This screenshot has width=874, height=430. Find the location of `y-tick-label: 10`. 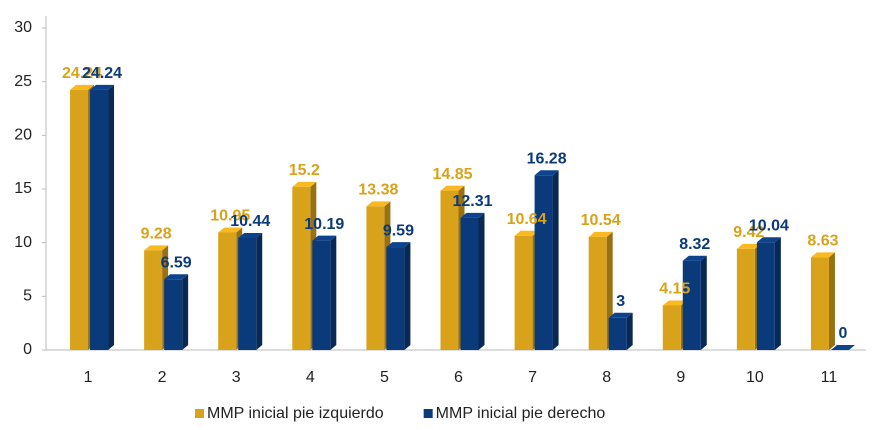

y-tick-label: 10 is located at coordinates (23, 242).